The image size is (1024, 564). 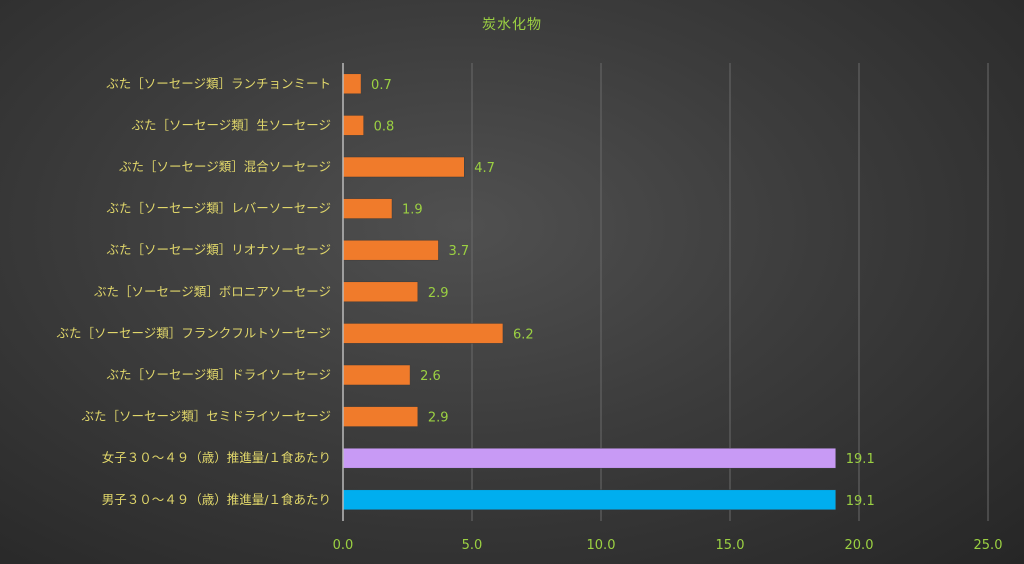 What do you see at coordinates (218, 83) in the screenshot?
I see `category-label-0: ぶた［ソーセージ類］ランチョンミート` at bounding box center [218, 83].